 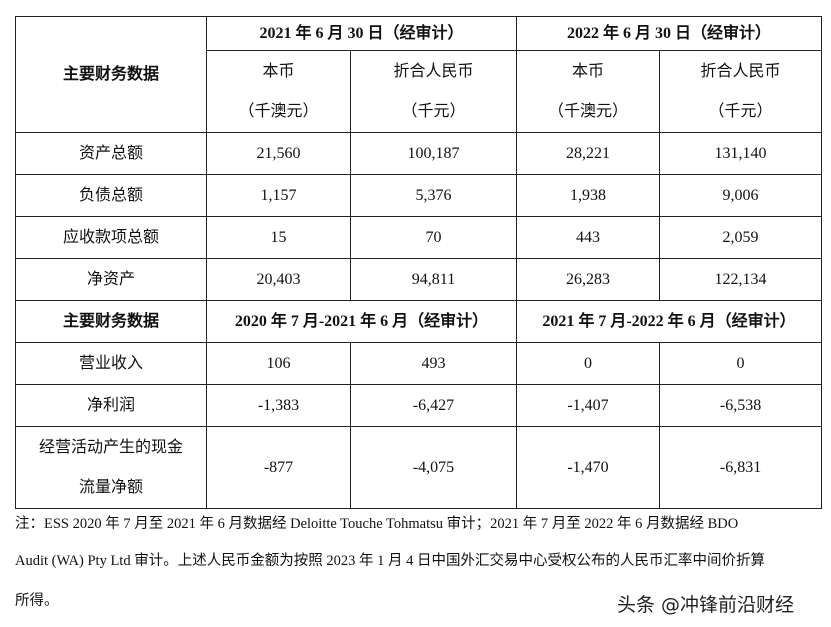 I want to click on row-label-line: 经营活动产生的现金, so click(x=110, y=447).